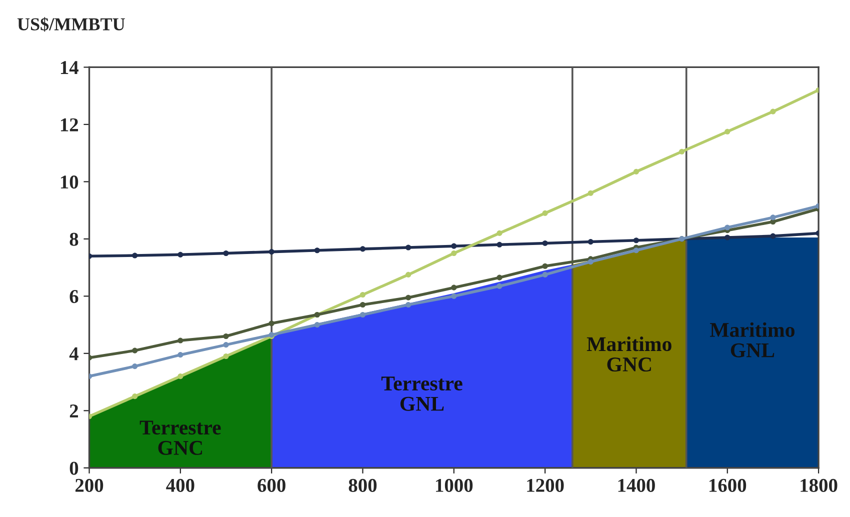 The image size is (850, 517). Describe the element at coordinates (362, 485) in the screenshot. I see `x-tick-label: 800` at that location.